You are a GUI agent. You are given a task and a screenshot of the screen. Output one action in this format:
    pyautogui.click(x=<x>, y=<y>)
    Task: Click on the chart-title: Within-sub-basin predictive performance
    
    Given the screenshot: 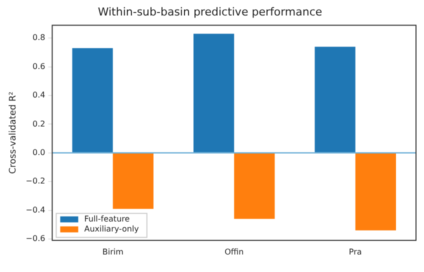 What is the action you would take?
    pyautogui.click(x=210, y=11)
    